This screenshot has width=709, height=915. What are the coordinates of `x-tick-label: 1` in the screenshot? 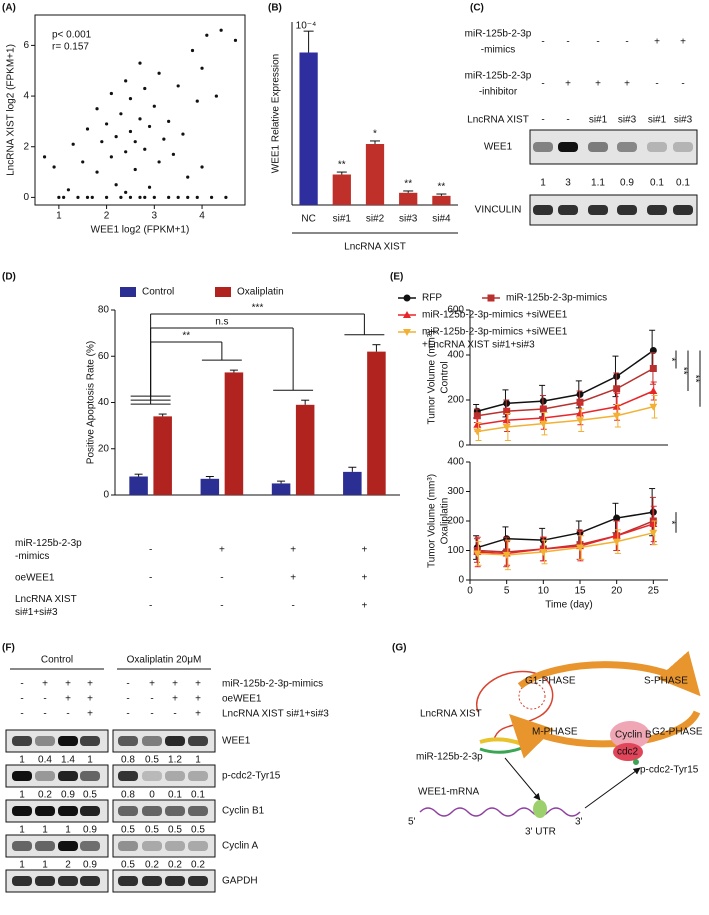 It's located at (59, 216).